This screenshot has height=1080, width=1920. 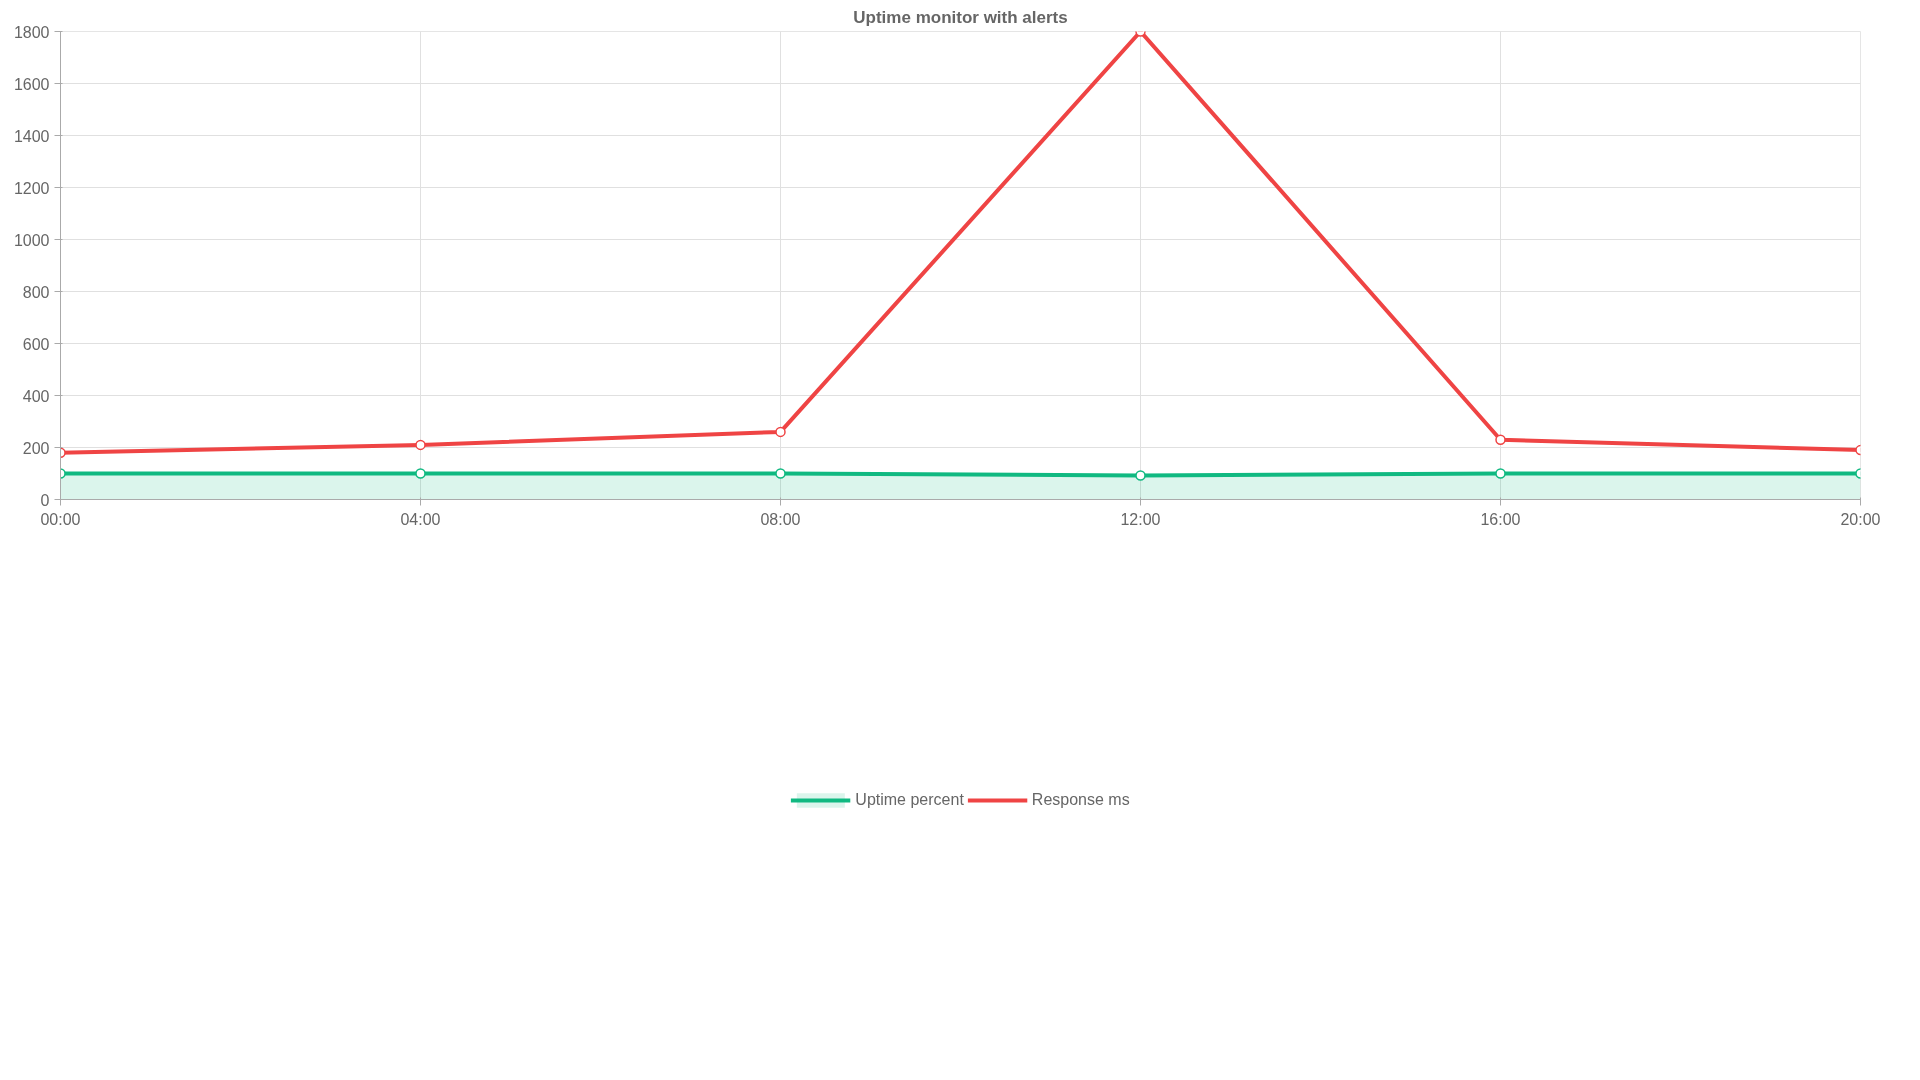 What do you see at coordinates (31, 188) in the screenshot?
I see `y-tick-label: 1200` at bounding box center [31, 188].